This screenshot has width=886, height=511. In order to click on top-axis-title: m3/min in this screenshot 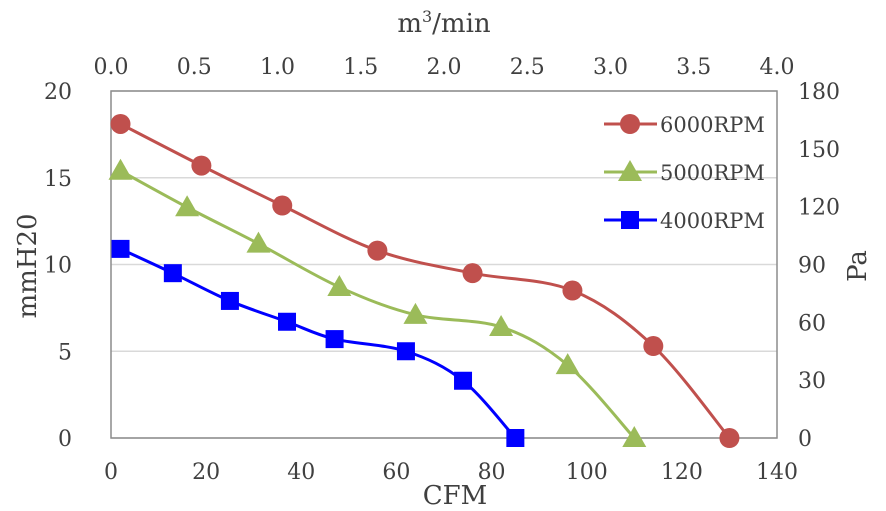, I will do `click(444, 23)`.